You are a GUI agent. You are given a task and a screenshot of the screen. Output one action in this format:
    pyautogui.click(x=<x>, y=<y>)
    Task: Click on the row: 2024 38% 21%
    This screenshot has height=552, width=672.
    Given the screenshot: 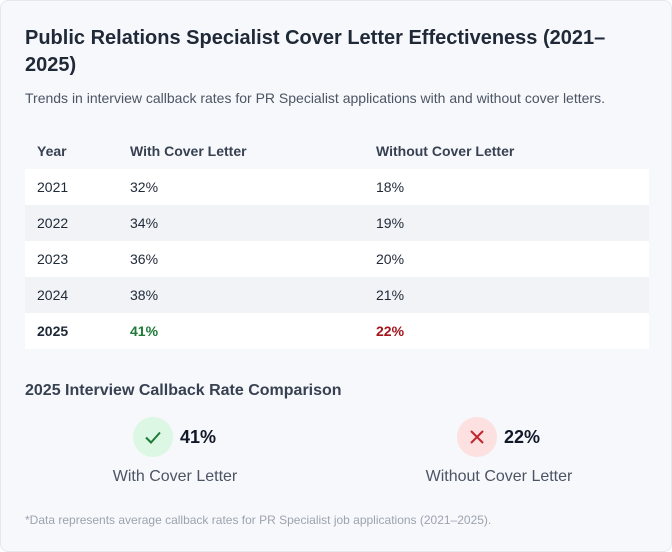 What is the action you would take?
    pyautogui.click(x=337, y=295)
    